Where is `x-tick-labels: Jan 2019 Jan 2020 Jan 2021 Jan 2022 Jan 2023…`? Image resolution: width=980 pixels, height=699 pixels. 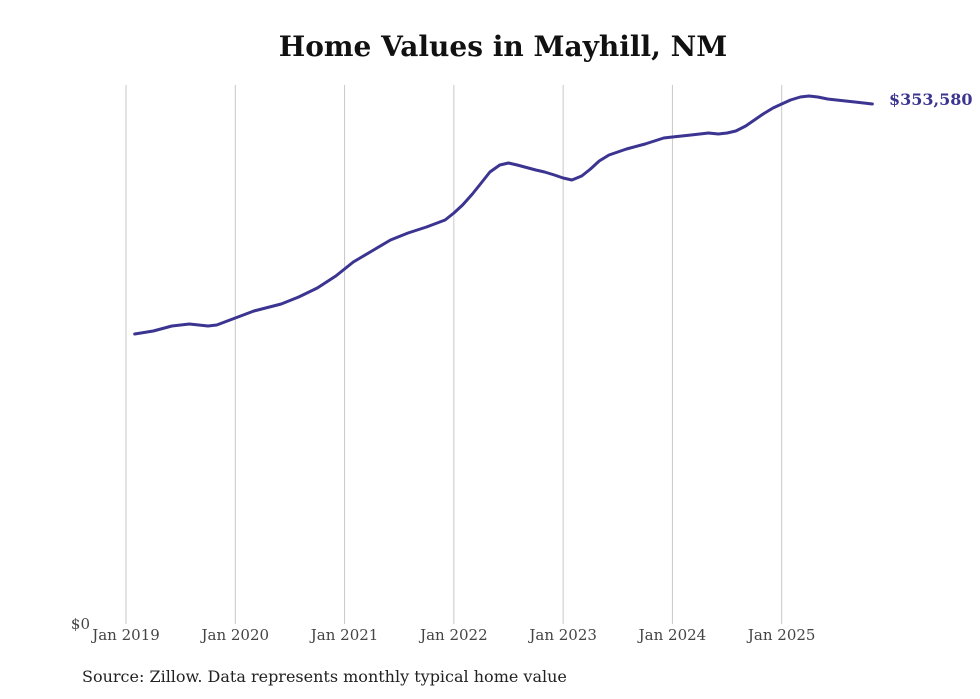 x-tick-labels: Jan 2019 Jan 2020 Jan 2021 Jan 2022 Jan 2023… is located at coordinates (452, 635).